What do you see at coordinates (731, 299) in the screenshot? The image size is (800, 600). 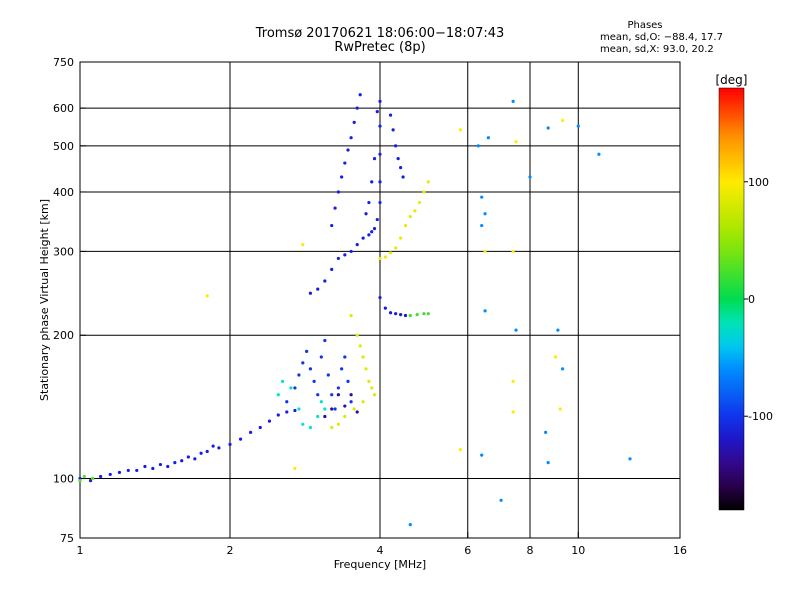 I see `colorbar` at bounding box center [731, 299].